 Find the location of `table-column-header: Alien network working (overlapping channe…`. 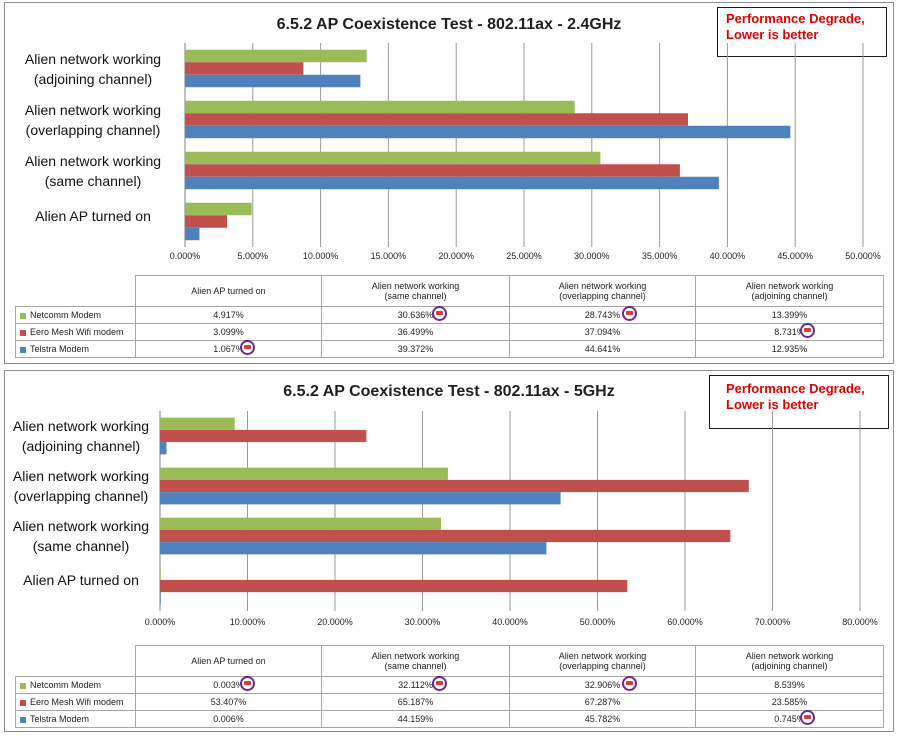

table-column-header: Alien network working (overlapping channe… is located at coordinates (602, 661).